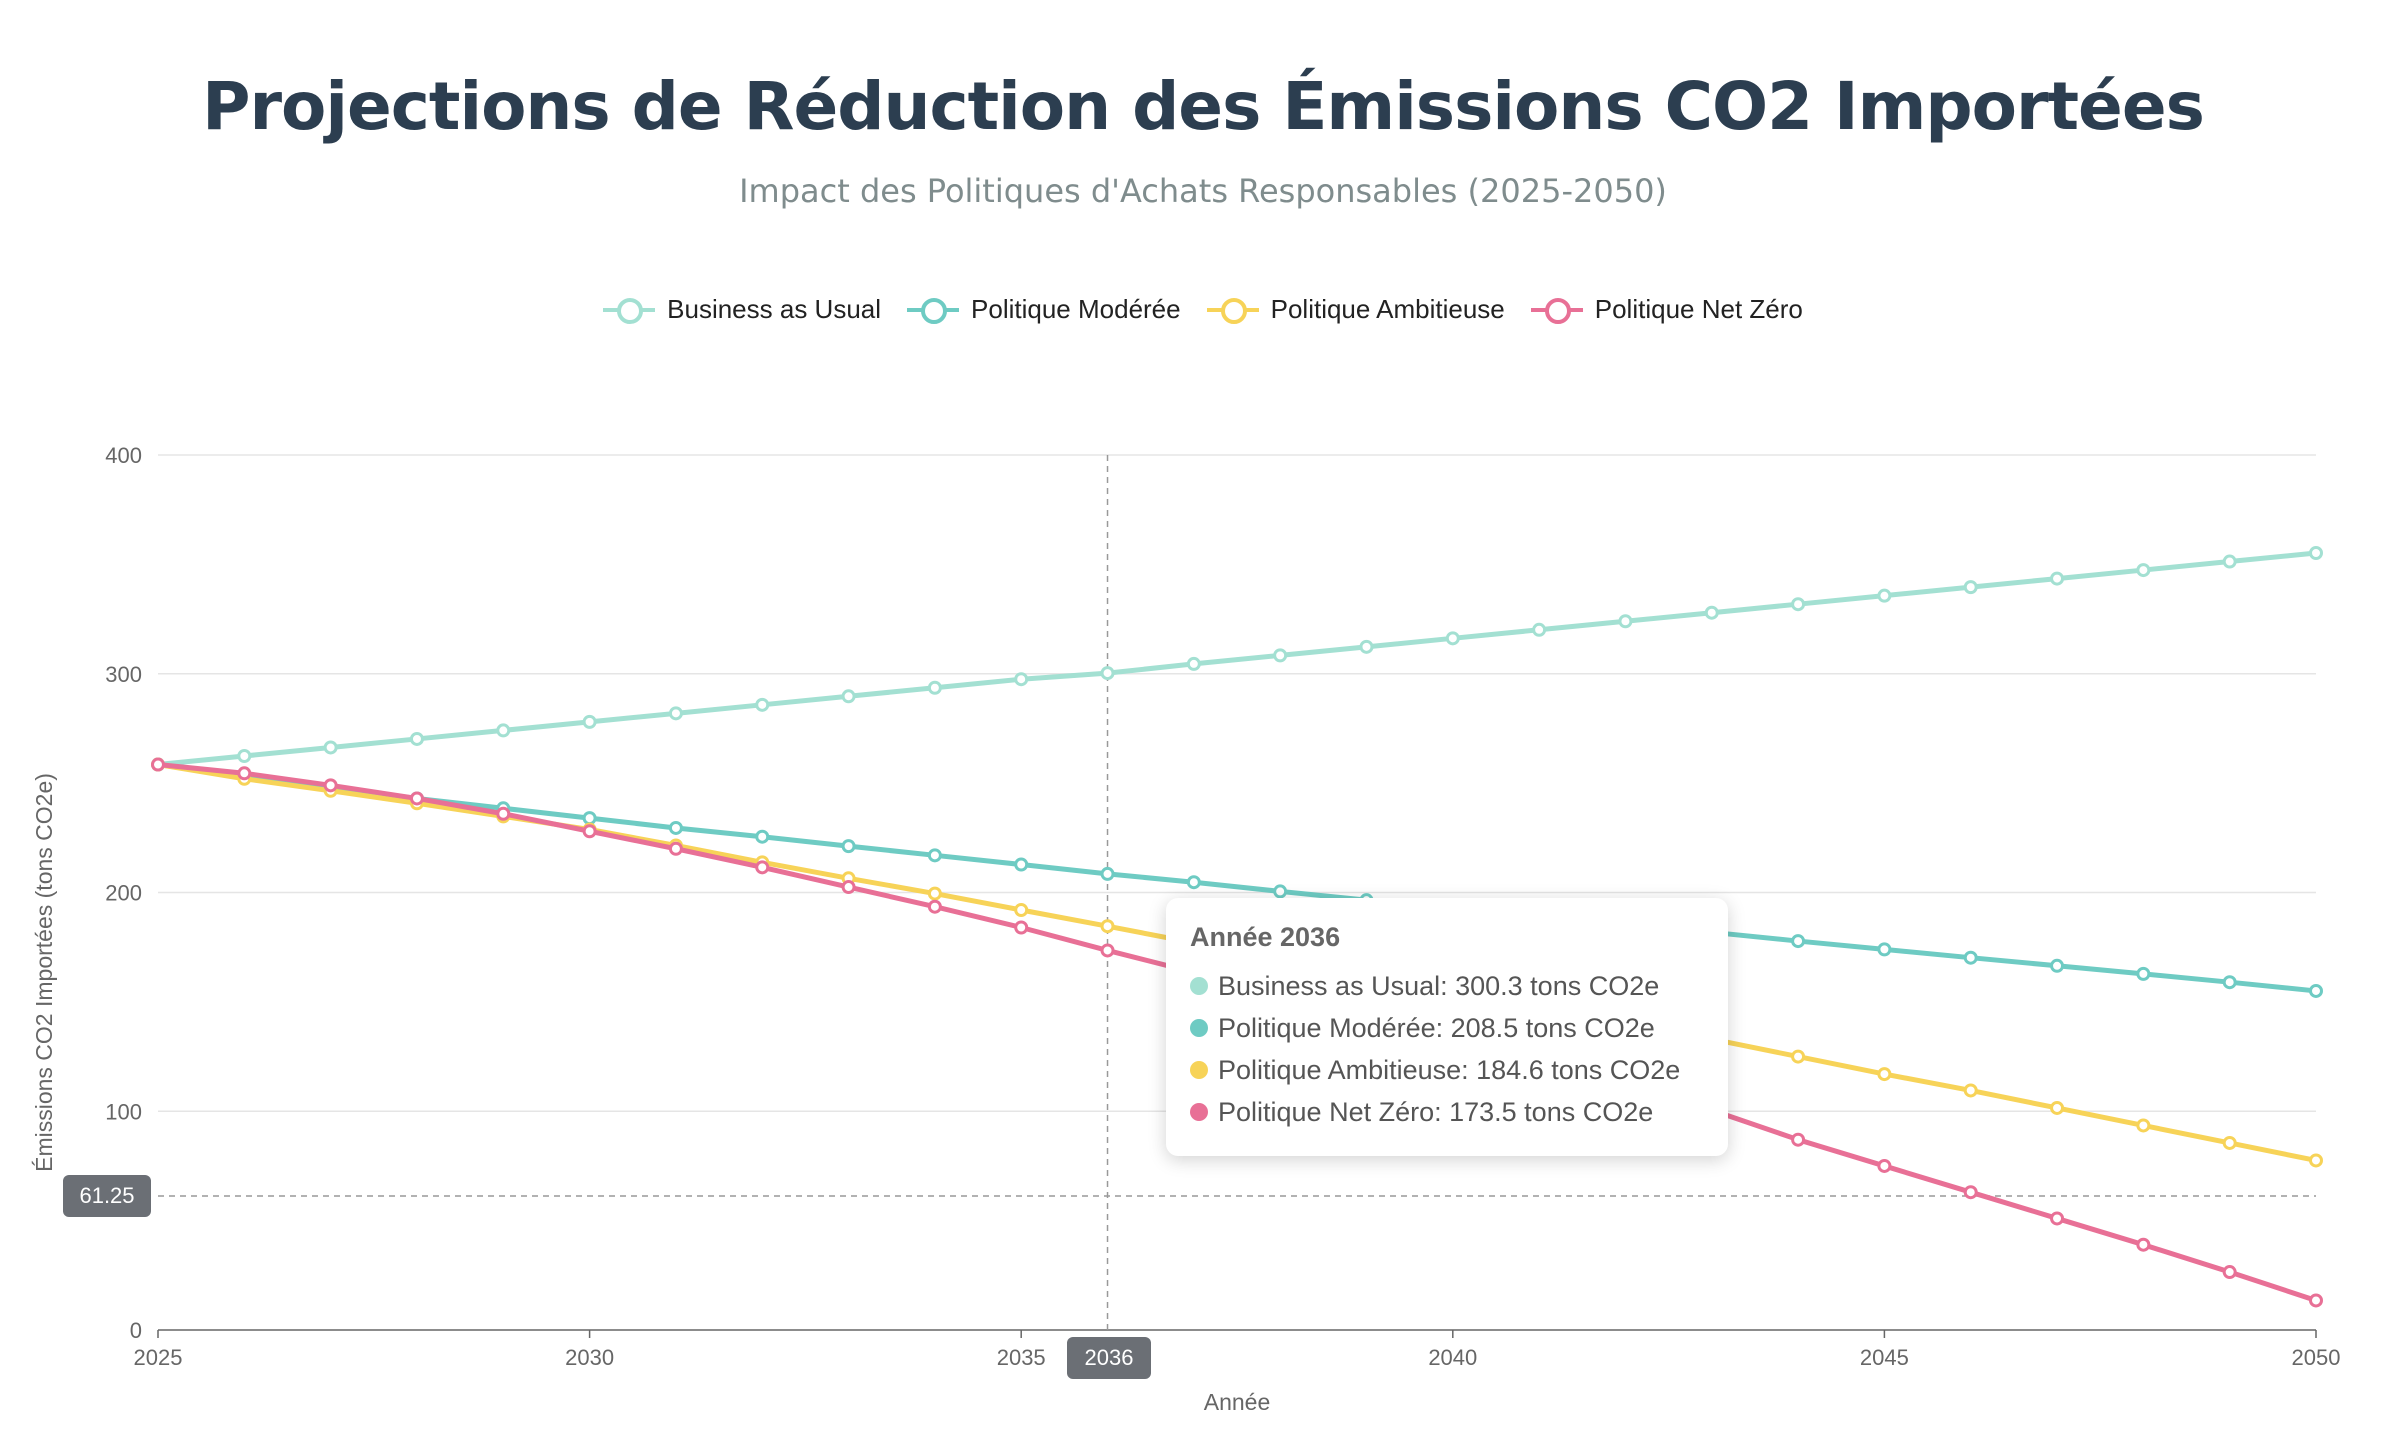 This screenshot has height=1454, width=2406. Describe the element at coordinates (123, 1111) in the screenshot. I see `y-tick-label: 100` at that location.